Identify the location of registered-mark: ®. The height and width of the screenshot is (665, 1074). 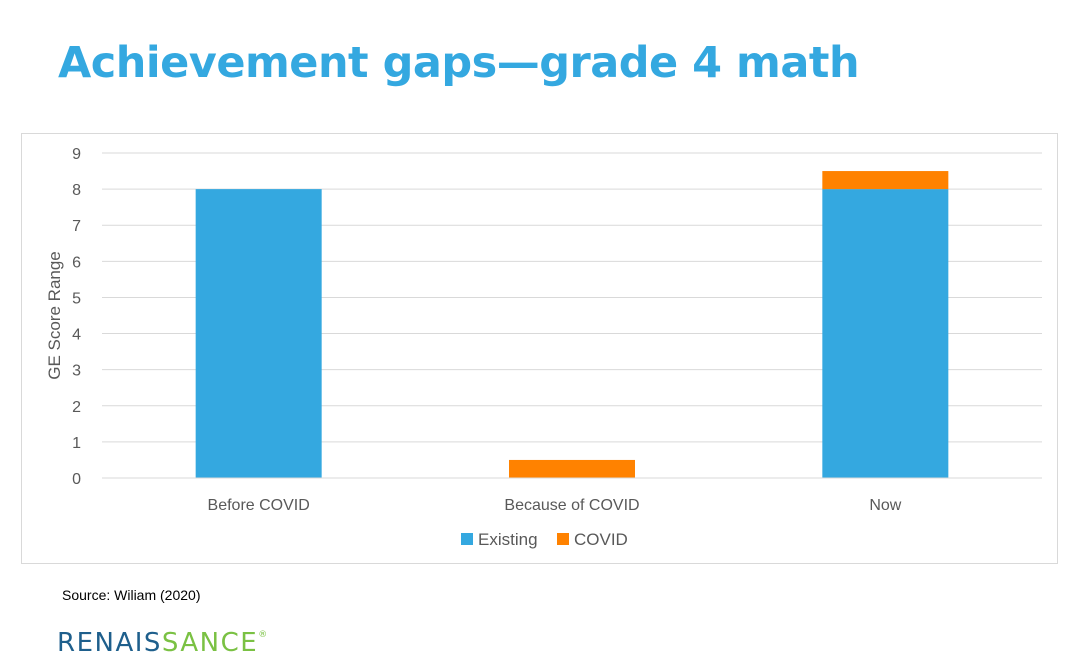
(263, 635).